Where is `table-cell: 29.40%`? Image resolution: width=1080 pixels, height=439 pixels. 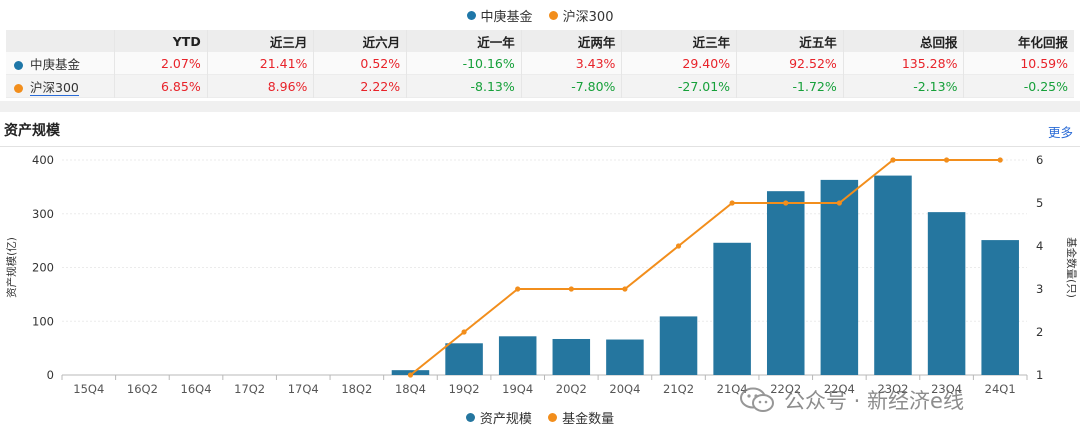
table-cell: 29.40% is located at coordinates (679, 63).